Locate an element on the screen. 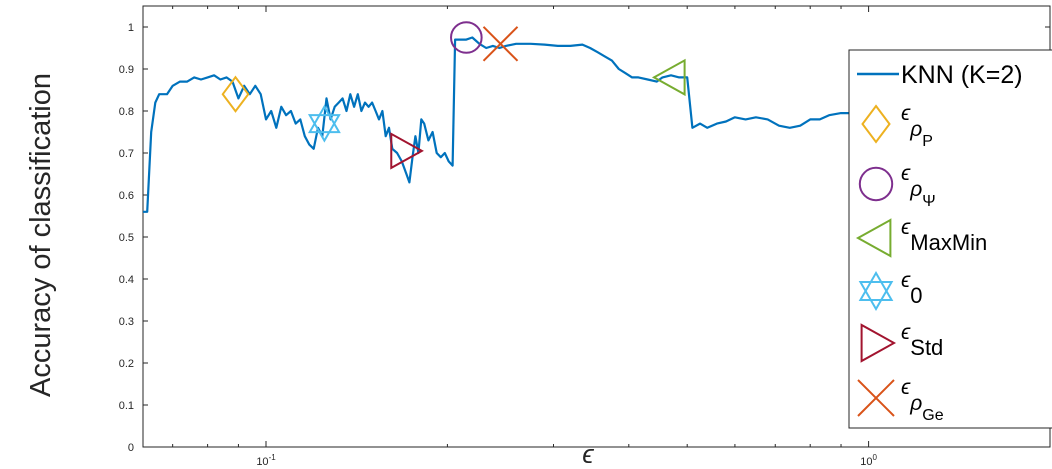 The width and height of the screenshot is (1052, 469). x-axis-label: ϵ is located at coordinates (588, 454).